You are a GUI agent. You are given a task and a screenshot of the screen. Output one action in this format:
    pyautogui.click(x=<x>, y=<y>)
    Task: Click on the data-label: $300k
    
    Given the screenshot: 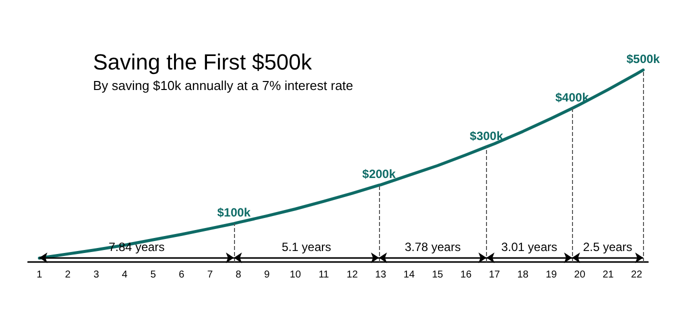 What is the action you would take?
    pyautogui.click(x=487, y=135)
    